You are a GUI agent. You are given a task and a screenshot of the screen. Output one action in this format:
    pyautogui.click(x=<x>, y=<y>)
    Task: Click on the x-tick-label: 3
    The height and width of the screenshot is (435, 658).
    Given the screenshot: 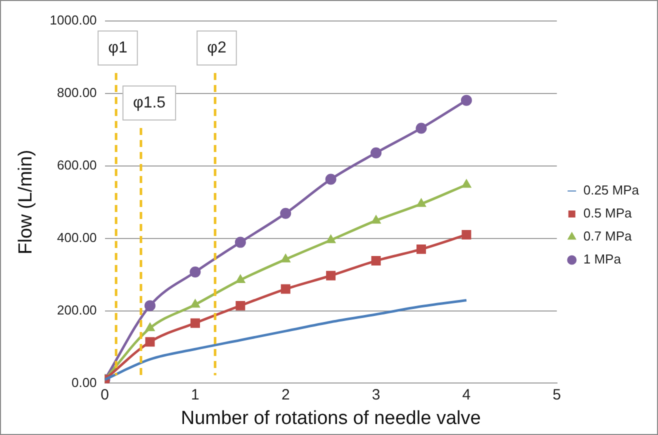 What is the action you would take?
    pyautogui.click(x=376, y=395)
    